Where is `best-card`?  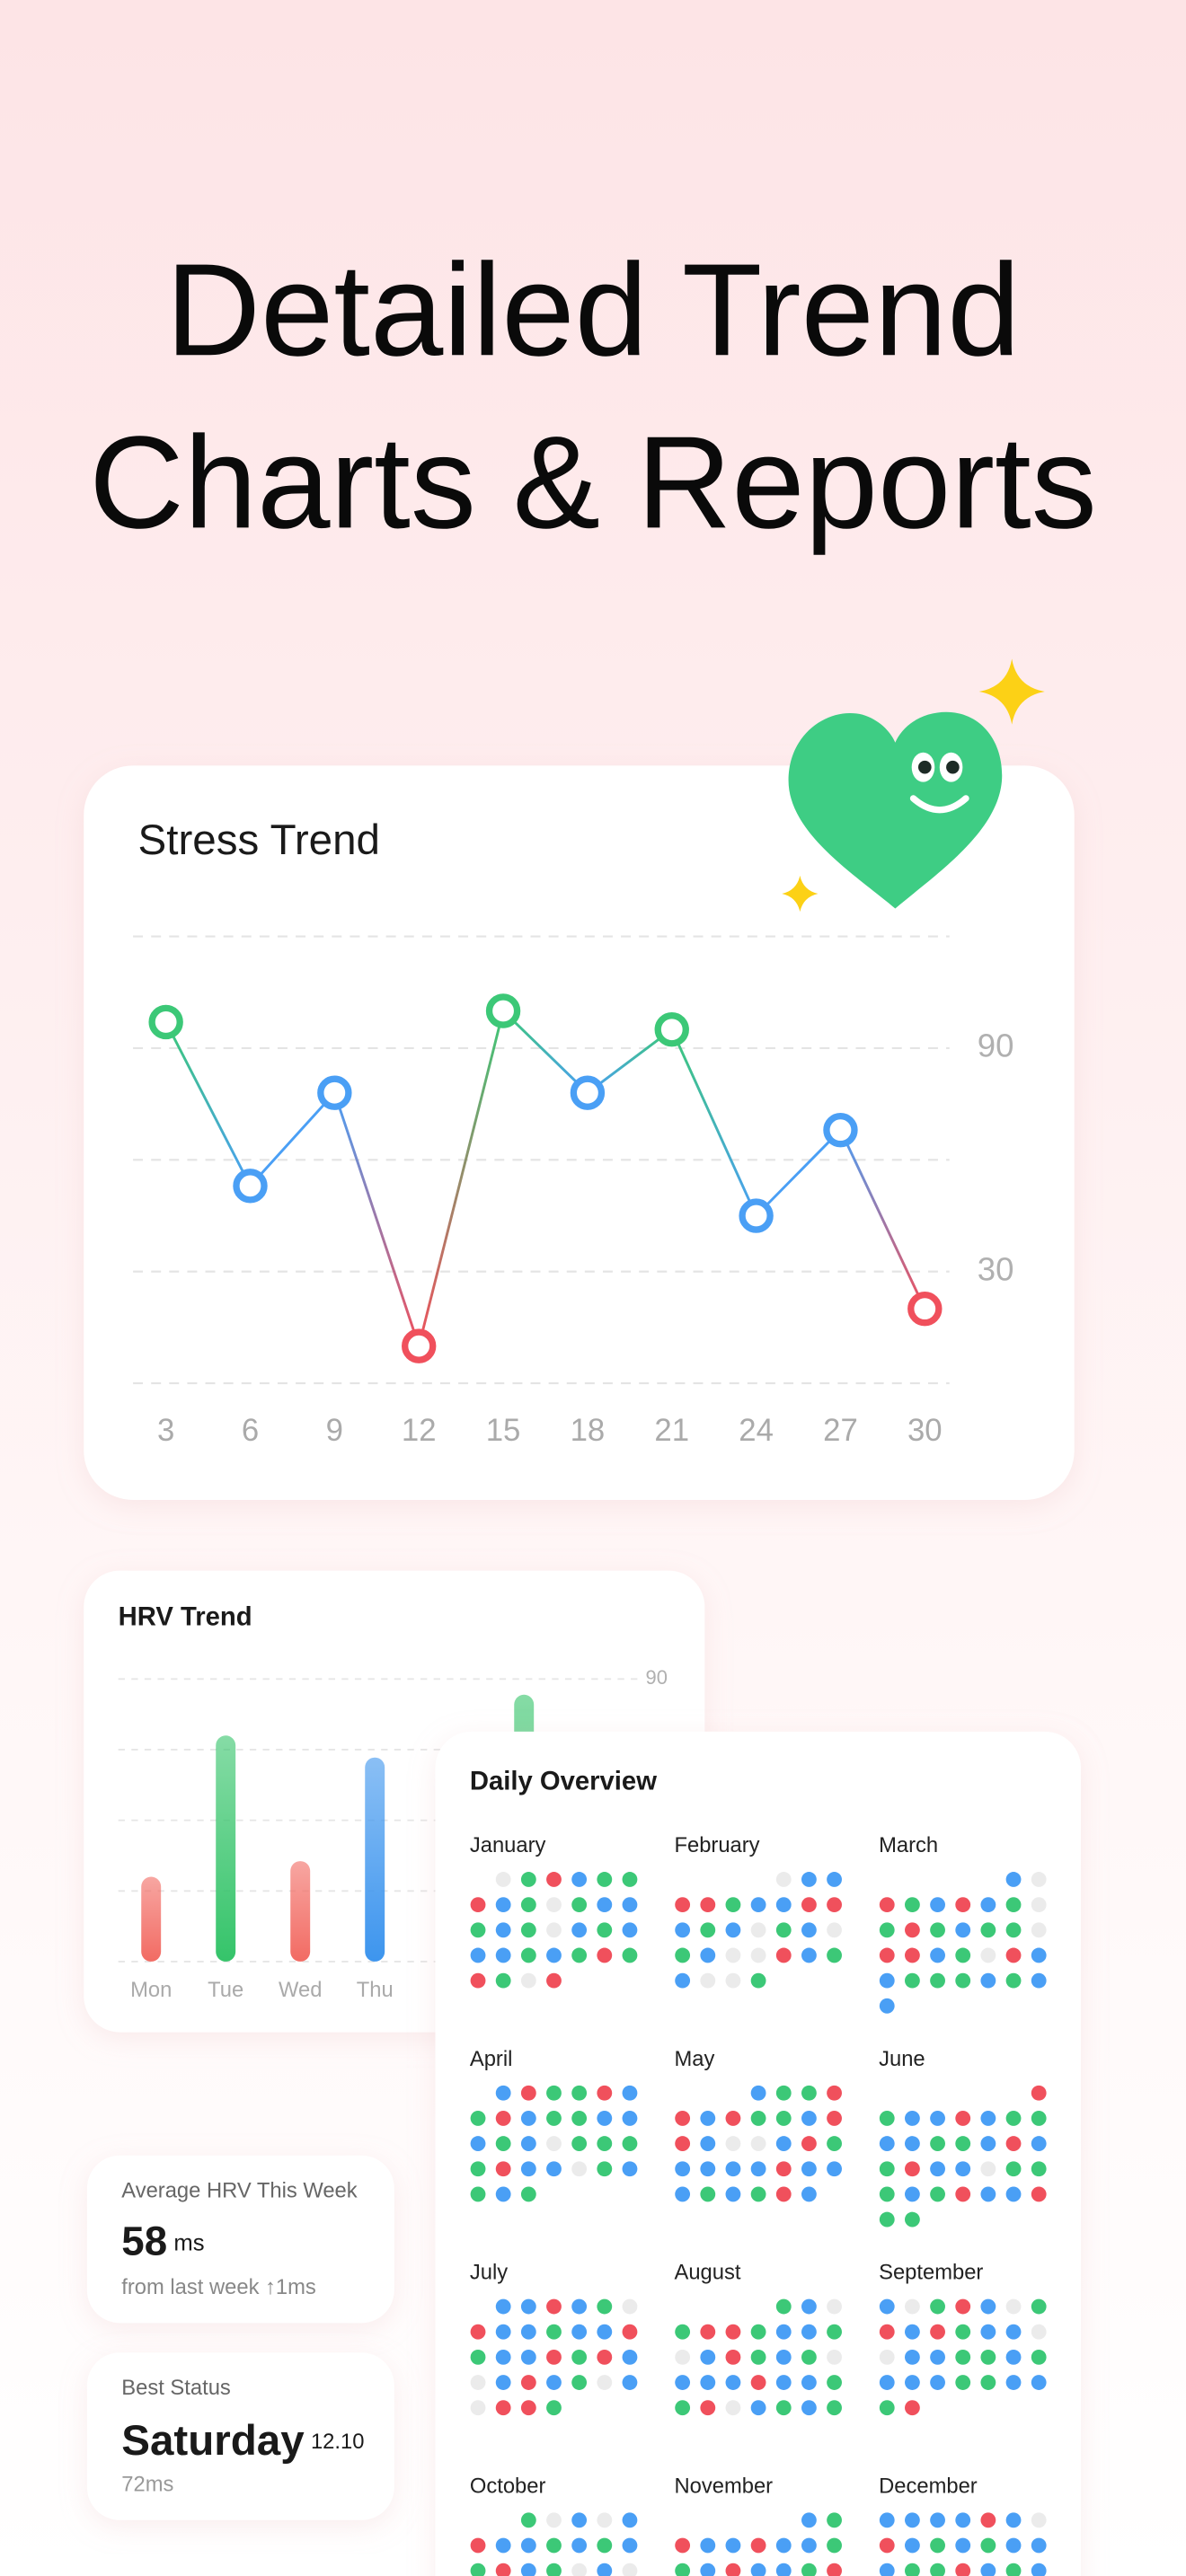
best-card is located at coordinates (240, 2436).